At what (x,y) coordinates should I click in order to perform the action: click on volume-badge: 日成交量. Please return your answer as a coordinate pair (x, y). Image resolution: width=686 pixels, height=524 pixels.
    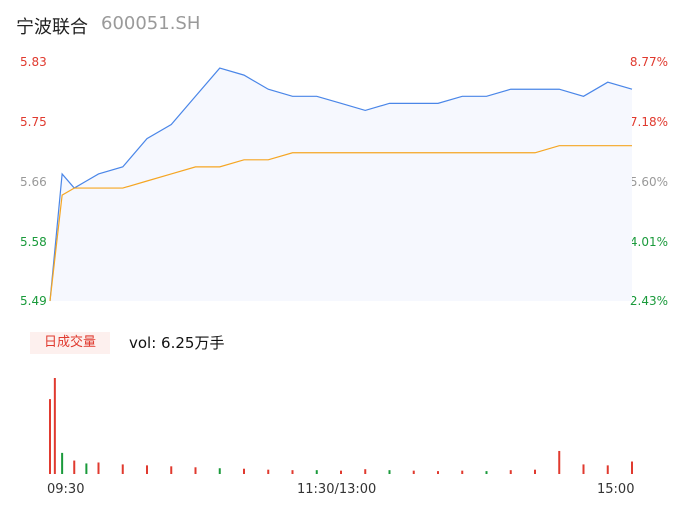
    Looking at the image, I should click on (70, 343).